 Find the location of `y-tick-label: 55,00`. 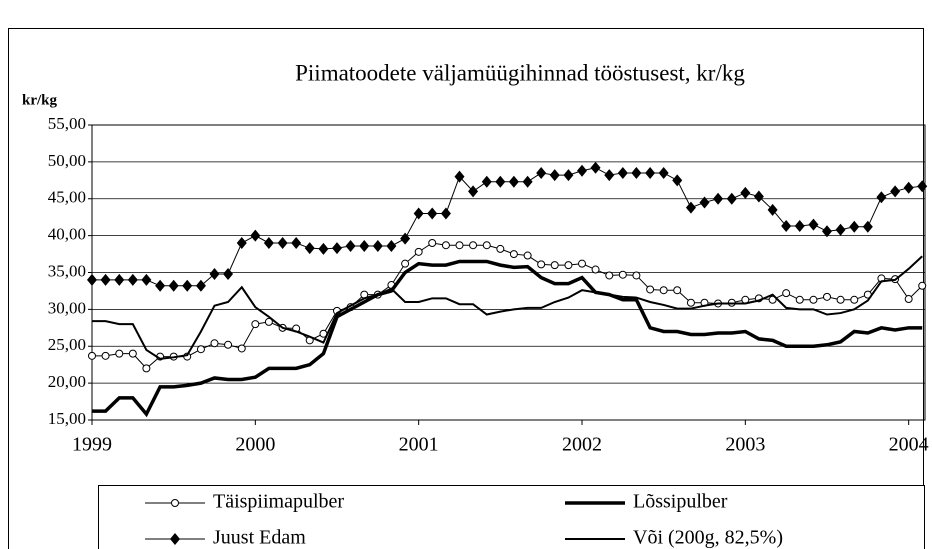

y-tick-label: 55,00 is located at coordinates (67, 123).